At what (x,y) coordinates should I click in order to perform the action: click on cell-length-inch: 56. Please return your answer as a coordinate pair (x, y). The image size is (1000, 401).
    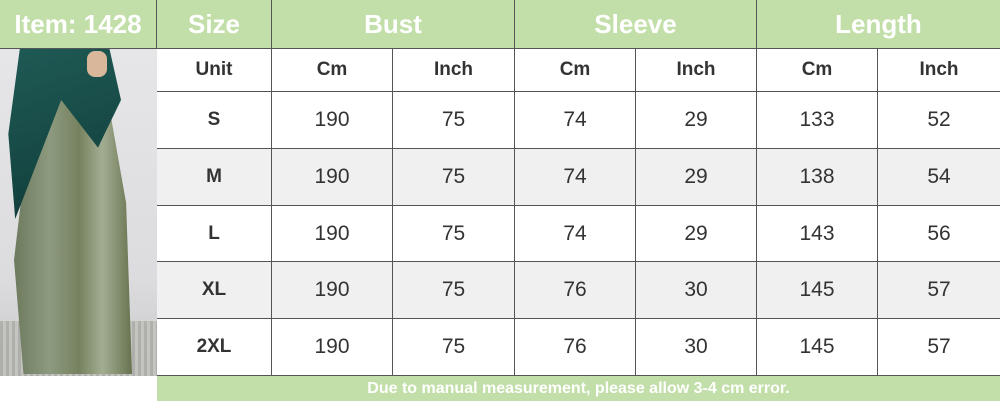
    Looking at the image, I should click on (939, 234).